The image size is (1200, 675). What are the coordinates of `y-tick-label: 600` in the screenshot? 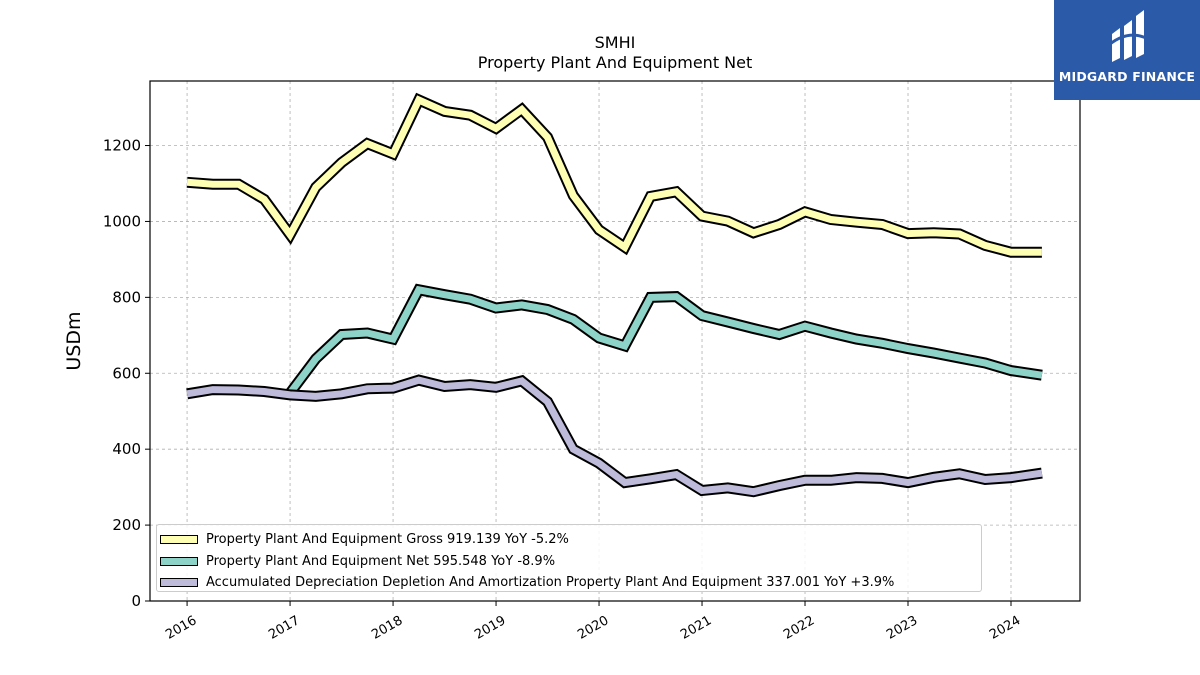 It's located at (126, 373).